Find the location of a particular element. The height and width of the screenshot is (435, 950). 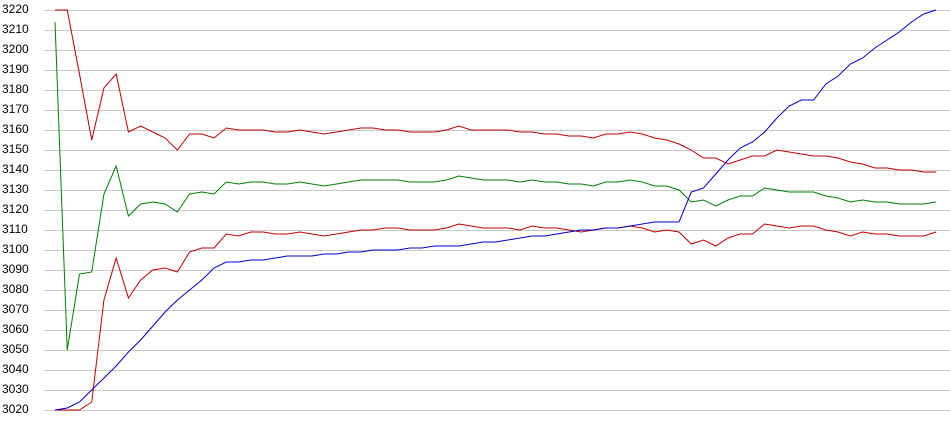

y-tick-label: 3100 is located at coordinates (15, 249).